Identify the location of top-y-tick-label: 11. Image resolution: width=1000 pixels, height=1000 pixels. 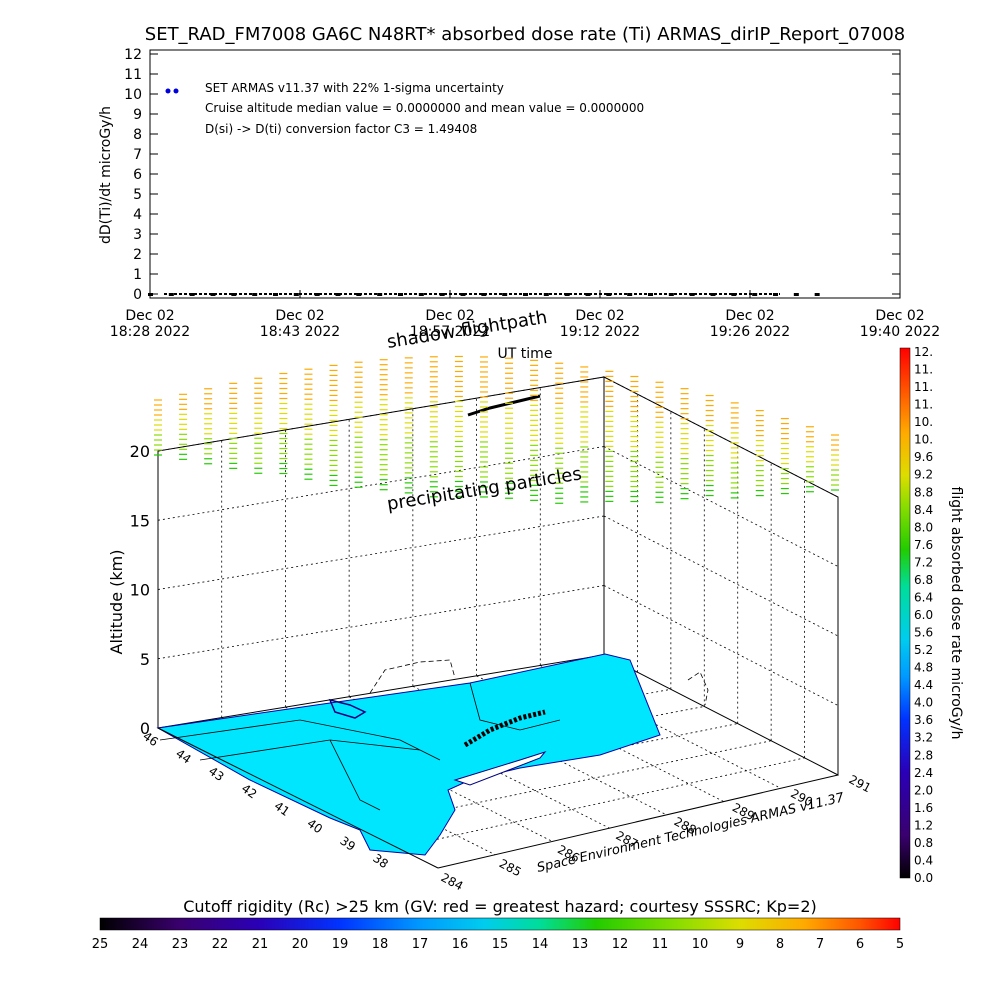
(133, 75).